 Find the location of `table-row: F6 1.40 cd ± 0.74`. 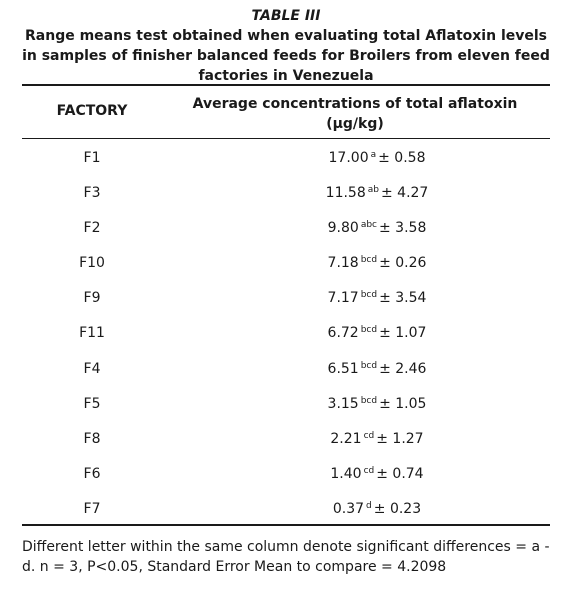

table-row: F6 1.40 cd ± 0.74 is located at coordinates (286, 474).